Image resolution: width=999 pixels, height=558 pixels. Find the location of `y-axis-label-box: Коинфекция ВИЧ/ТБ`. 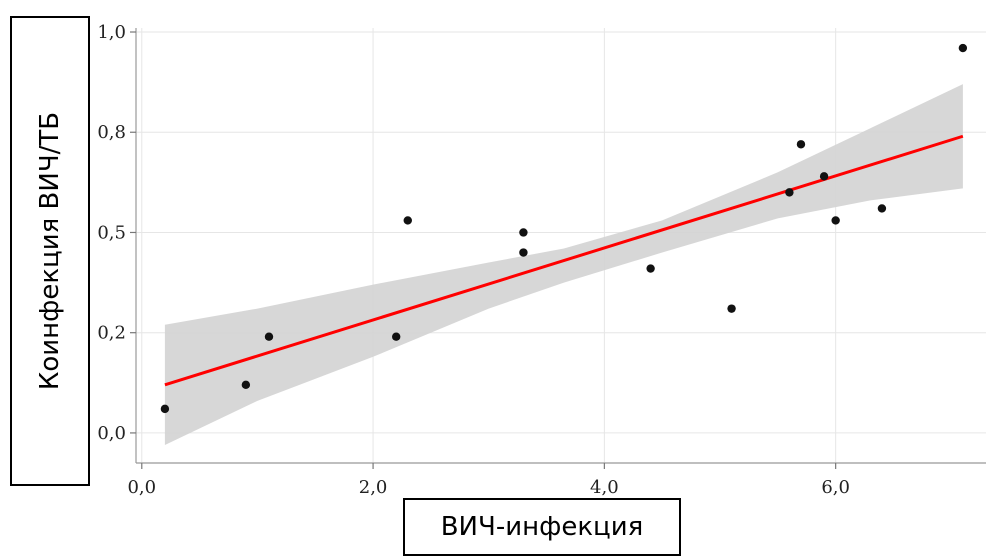

y-axis-label-box: Коинфекция ВИЧ/ТБ is located at coordinates (50, 251).